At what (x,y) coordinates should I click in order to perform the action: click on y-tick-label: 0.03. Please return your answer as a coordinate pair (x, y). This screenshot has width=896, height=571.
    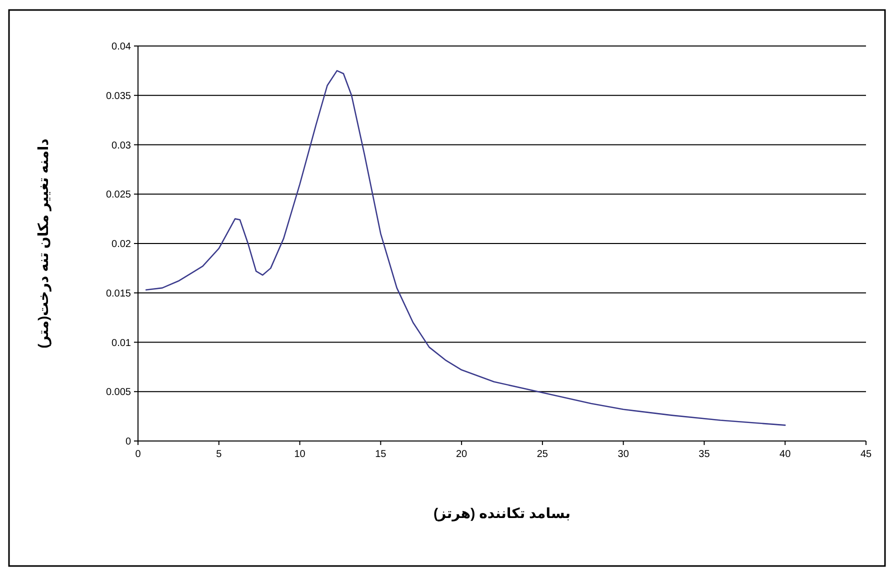
    Looking at the image, I should click on (122, 146).